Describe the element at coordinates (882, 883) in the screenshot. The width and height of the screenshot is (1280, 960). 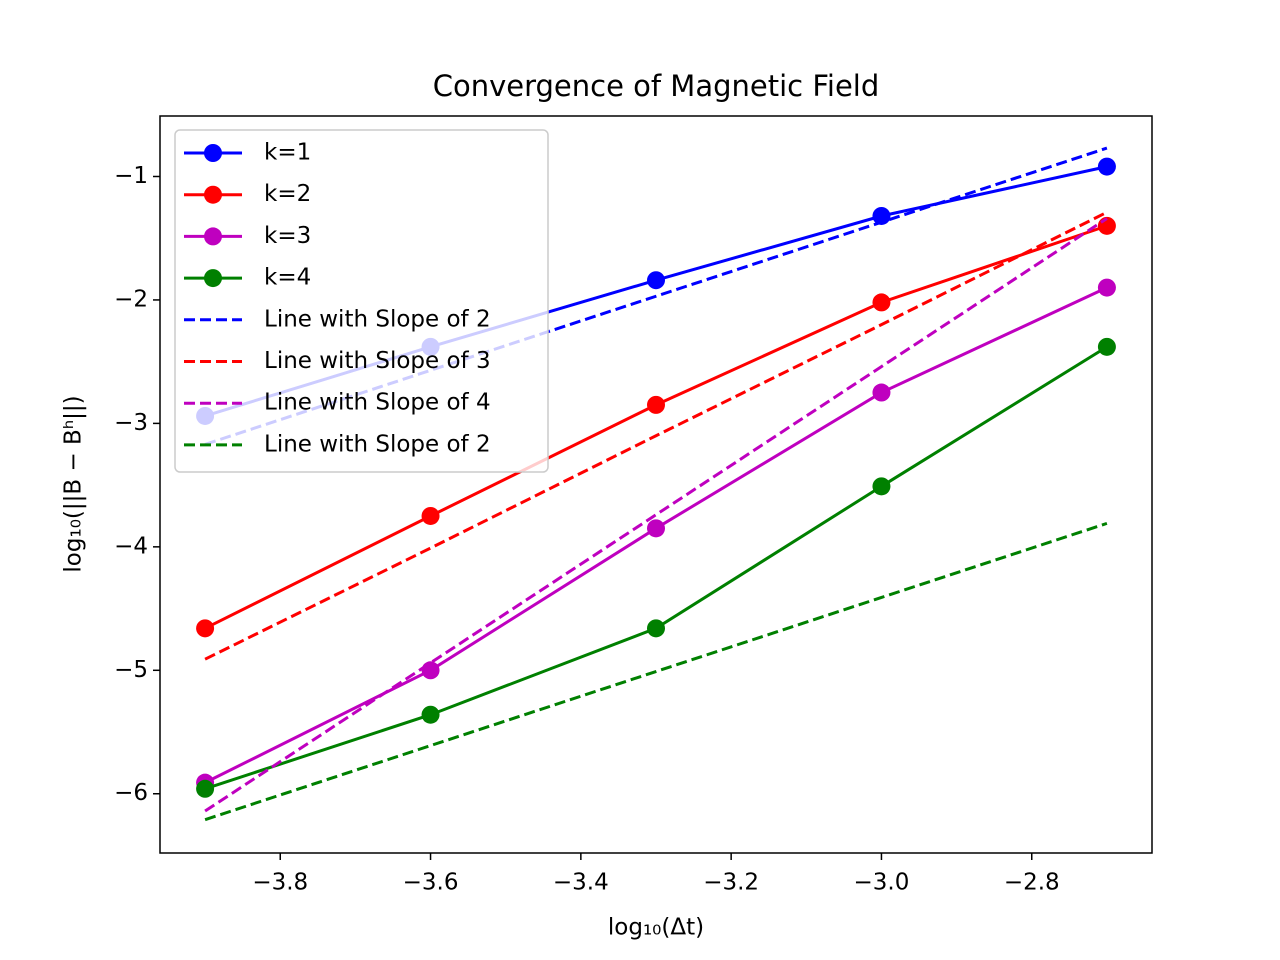
I see `x-tick-label: −3.0` at that location.